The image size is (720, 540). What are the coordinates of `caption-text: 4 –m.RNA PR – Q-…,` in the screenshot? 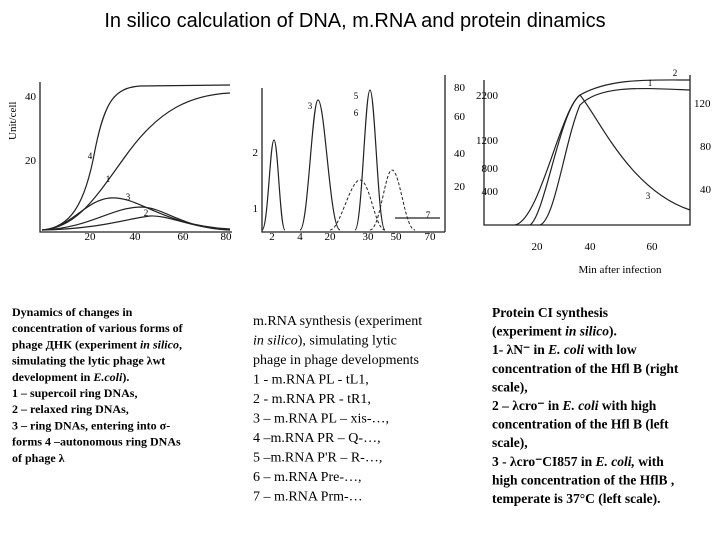 It's located at (317, 438).